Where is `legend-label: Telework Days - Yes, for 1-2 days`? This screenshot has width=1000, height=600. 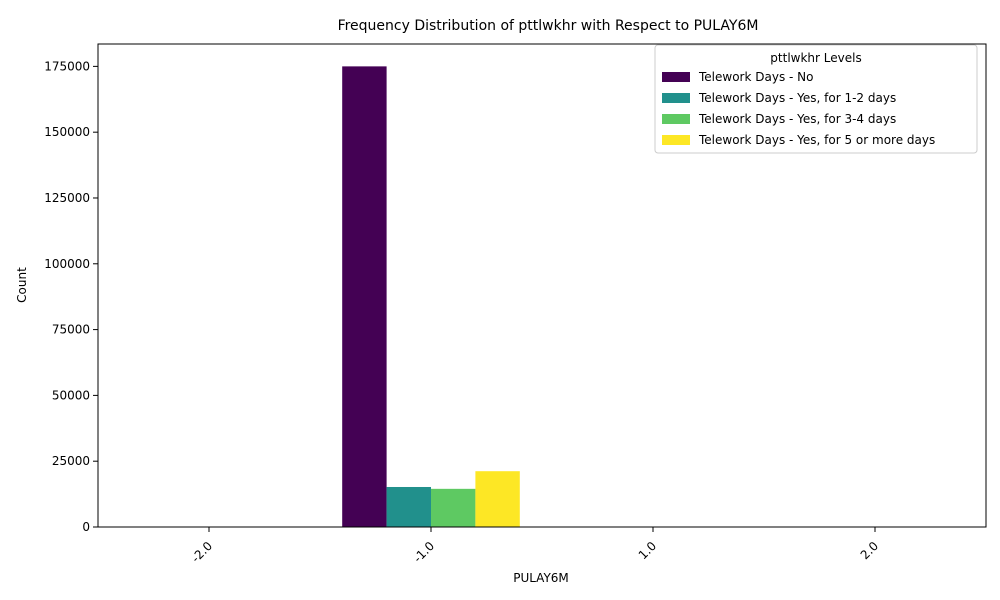
legend-label: Telework Days - Yes, for 1-2 days is located at coordinates (797, 98).